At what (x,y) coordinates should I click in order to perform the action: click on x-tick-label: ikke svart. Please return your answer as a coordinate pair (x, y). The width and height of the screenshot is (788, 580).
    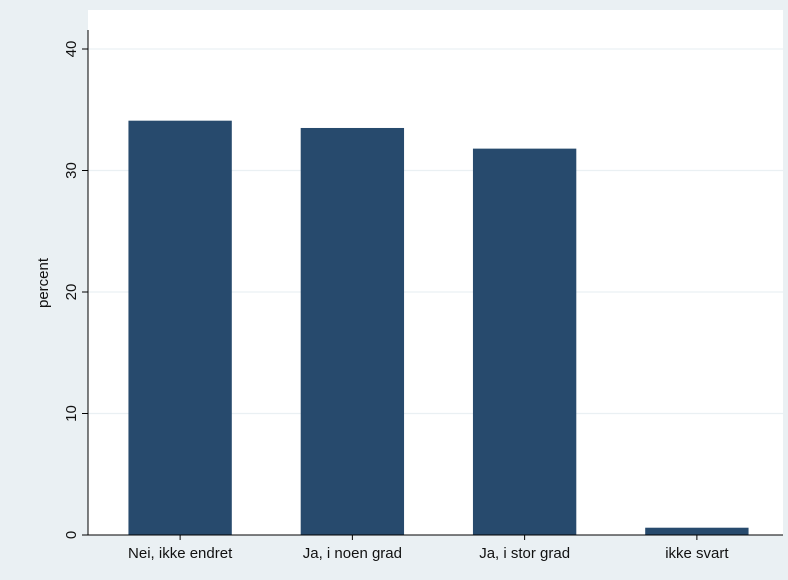
    Looking at the image, I should click on (697, 553).